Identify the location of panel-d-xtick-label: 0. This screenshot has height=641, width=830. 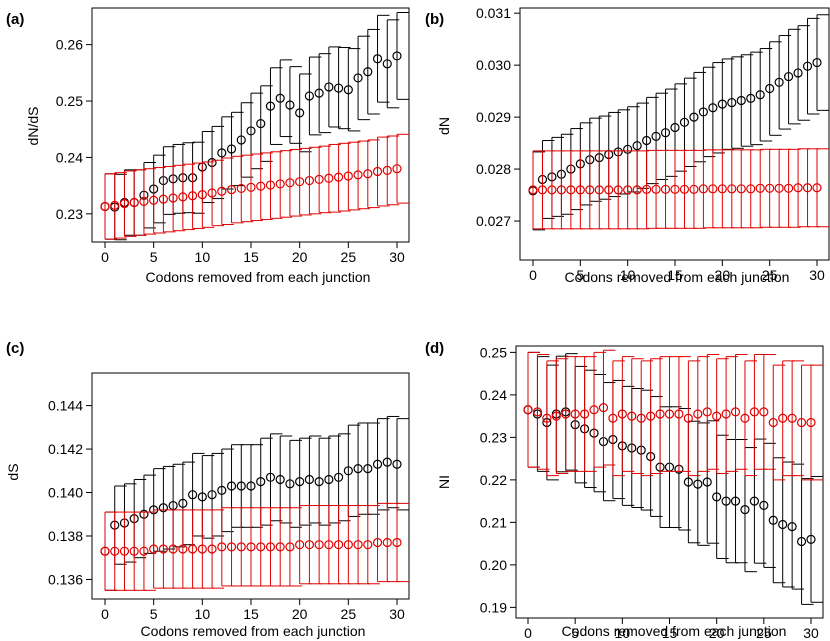
(528, 633).